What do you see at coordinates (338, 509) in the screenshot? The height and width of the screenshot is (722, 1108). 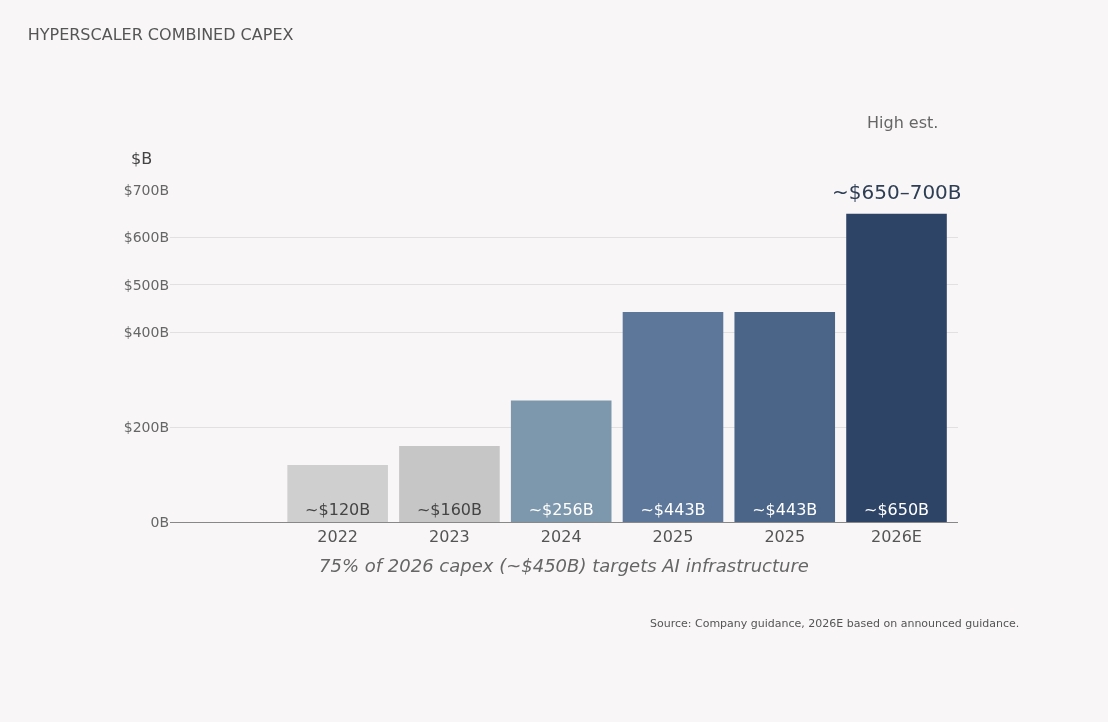 I see `data-label: ~$120B` at bounding box center [338, 509].